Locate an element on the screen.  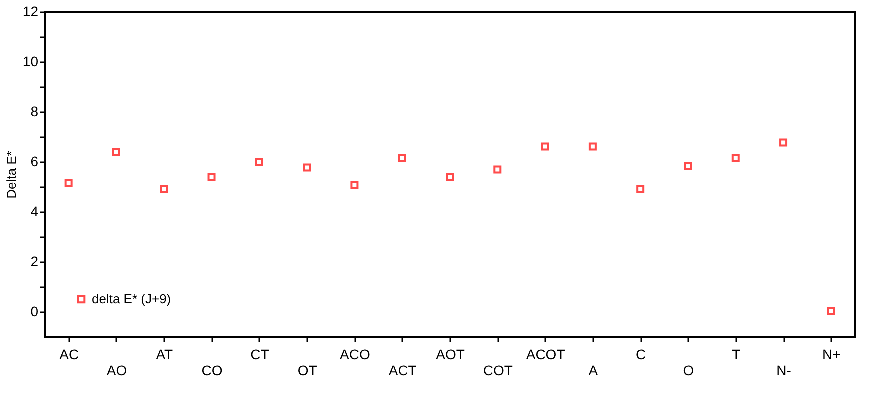
y-tick-label: 2 is located at coordinates (34, 262).